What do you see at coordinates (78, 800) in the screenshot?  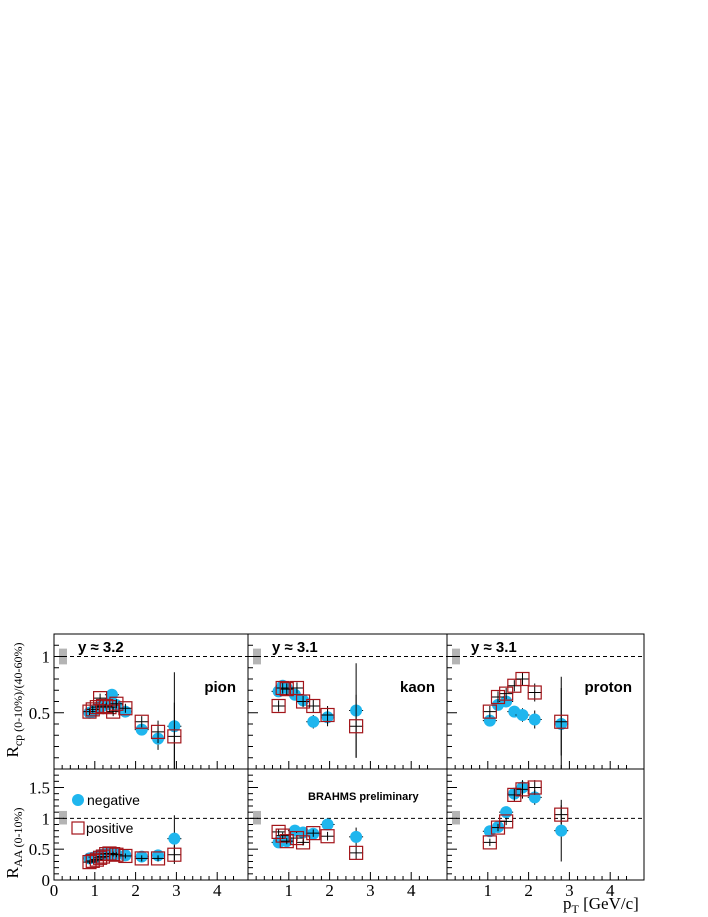 I see `legend-negative-marker` at bounding box center [78, 800].